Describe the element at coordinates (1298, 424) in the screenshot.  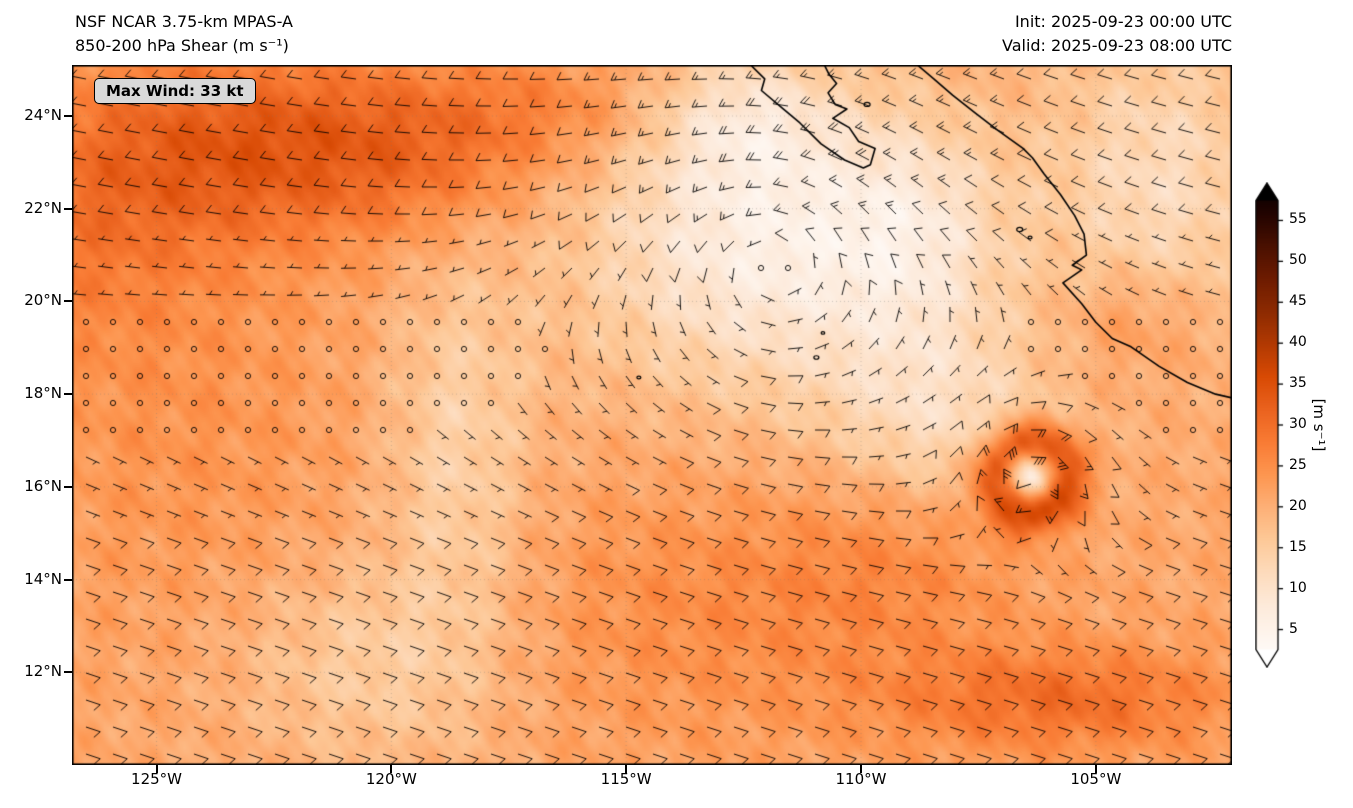
I see `colorbar-tick-label: 30` at that location.